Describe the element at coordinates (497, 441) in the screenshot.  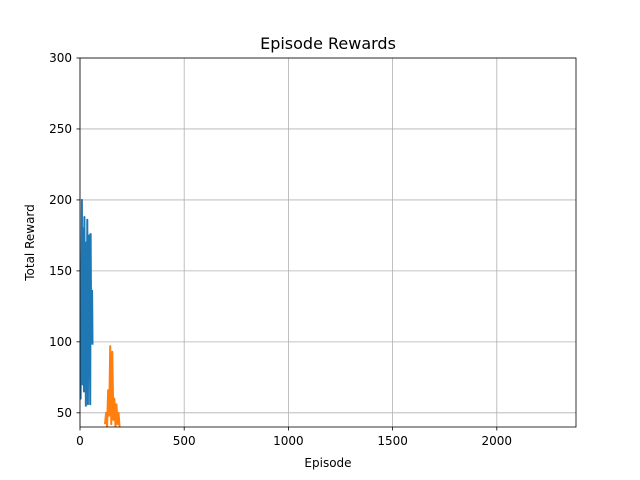
I see `x-tick-label: 2000` at that location.